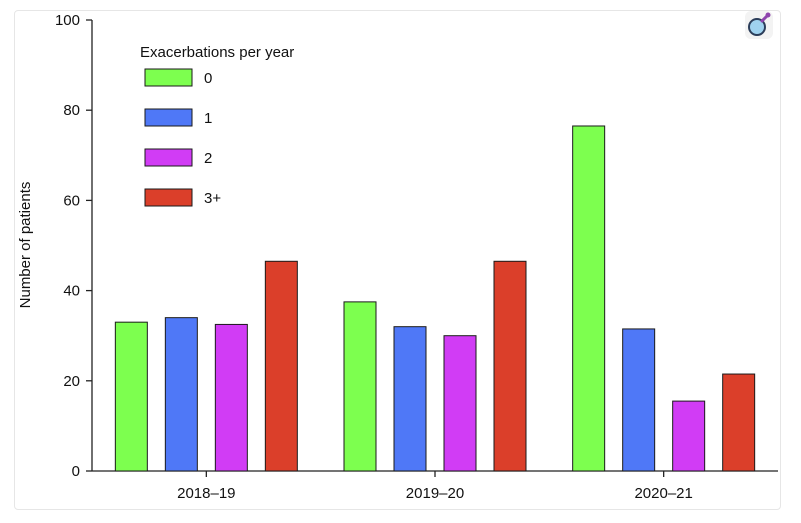  I want to click on legend-label: 1, so click(208, 118).